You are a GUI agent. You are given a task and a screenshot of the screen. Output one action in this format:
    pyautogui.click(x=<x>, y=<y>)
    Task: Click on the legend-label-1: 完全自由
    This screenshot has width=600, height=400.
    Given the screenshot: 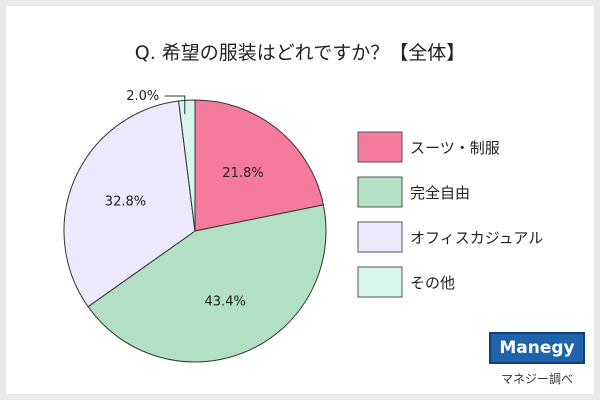 What is the action you would take?
    pyautogui.click(x=440, y=193)
    